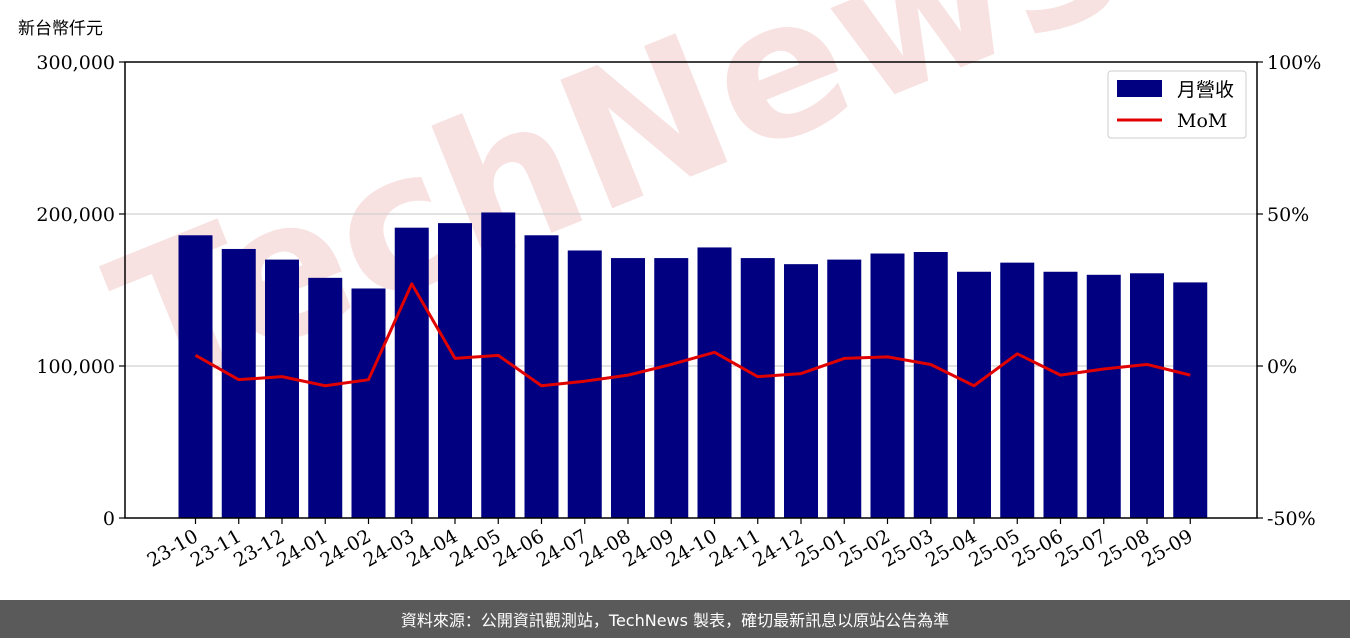 The width and height of the screenshot is (1350, 638). I want to click on source-footer: 資料來源：公開資訊觀測站，TechNews 製表，確切最新訊息以原站公告為準, so click(675, 619).